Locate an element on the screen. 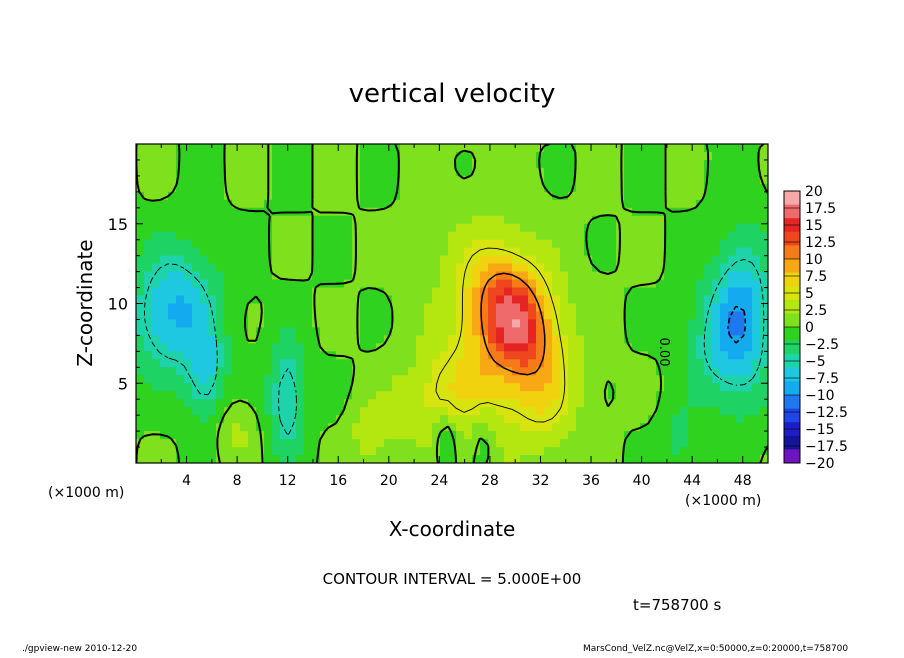 Image resolution: width=904 pixels, height=658 pixels. colorbar-segment is located at coordinates (792, 456).